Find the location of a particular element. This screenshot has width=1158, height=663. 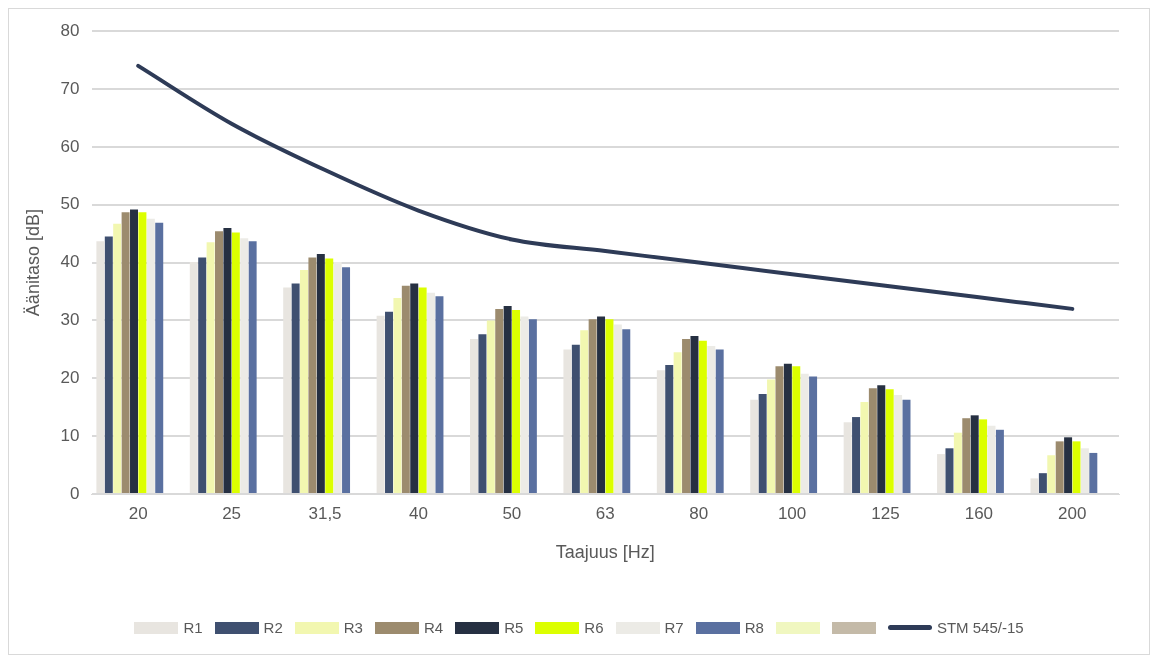

x-tick-label: 50 is located at coordinates (512, 513).